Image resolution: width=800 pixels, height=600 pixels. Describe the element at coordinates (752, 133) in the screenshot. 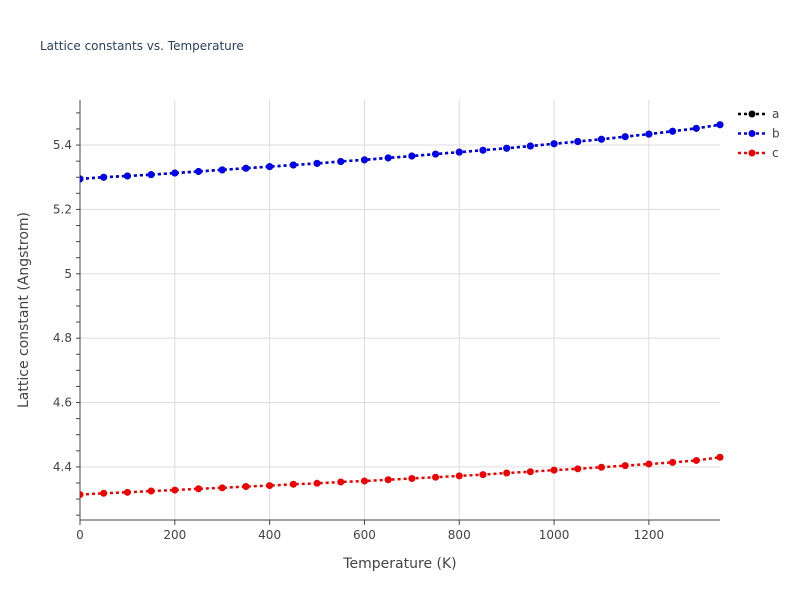

I see `legend-marker-b` at that location.